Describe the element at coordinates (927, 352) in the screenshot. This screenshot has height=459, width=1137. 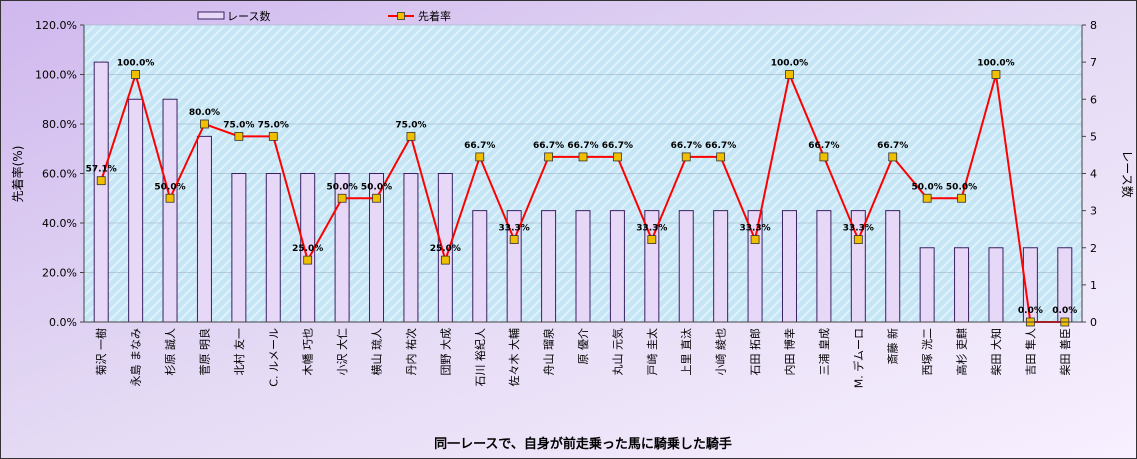
I see `category-label: 西塚 洸二` at that location.